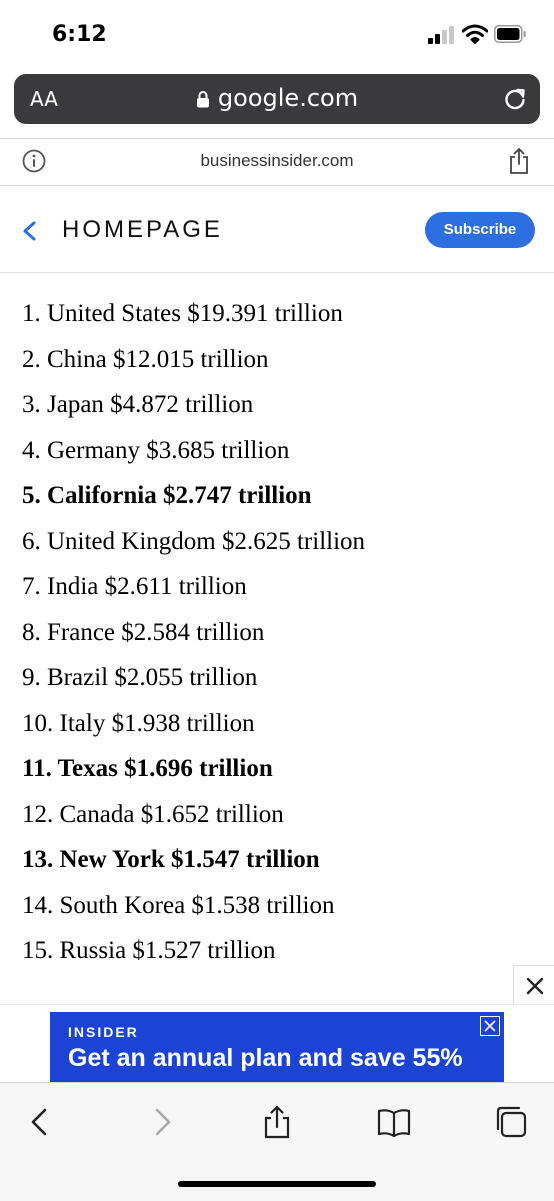 This screenshot has height=1201, width=554. I want to click on list-item: 8. France $2.584 trillion, so click(143, 632).